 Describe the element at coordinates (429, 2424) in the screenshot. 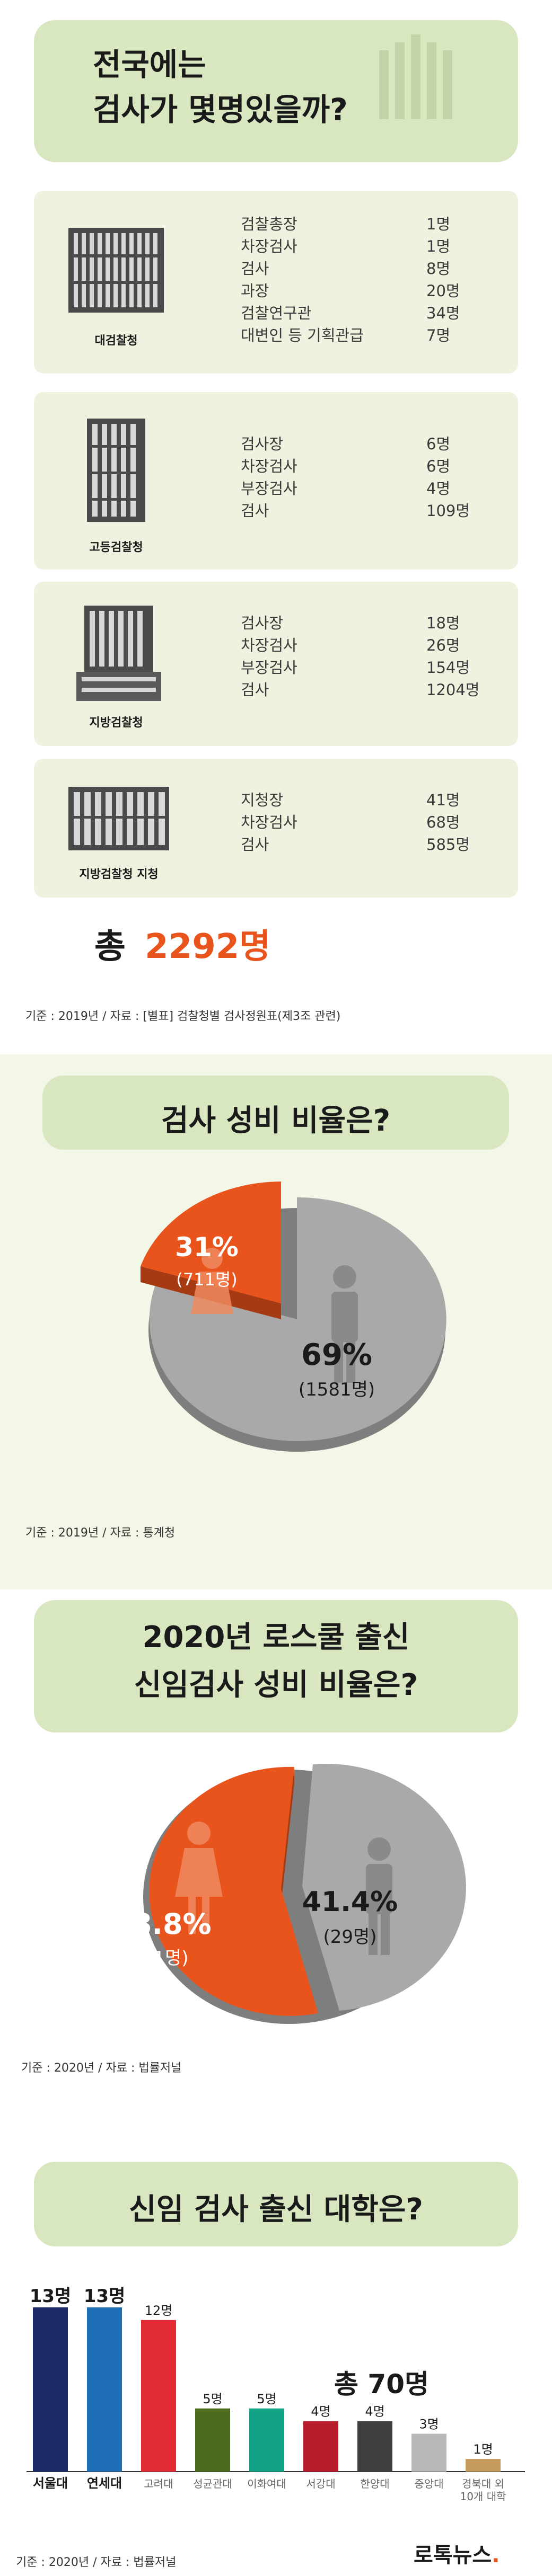

I see `bar-value-label: 3명` at that location.